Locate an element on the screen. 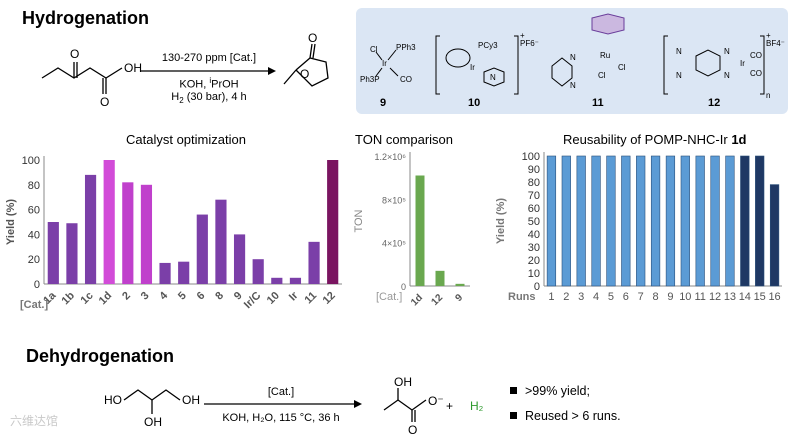 Image resolution: width=800 pixels, height=437 pixels. lactate-o-minus: O⁻ is located at coordinates (436, 401).